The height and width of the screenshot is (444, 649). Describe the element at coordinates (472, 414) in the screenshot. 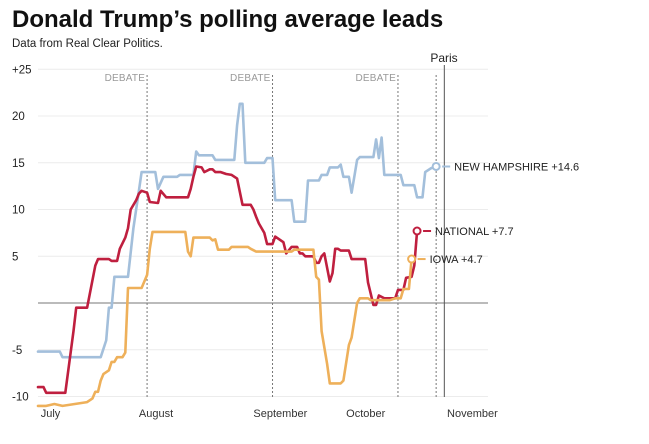

I see `x-tick-label: November` at that location.